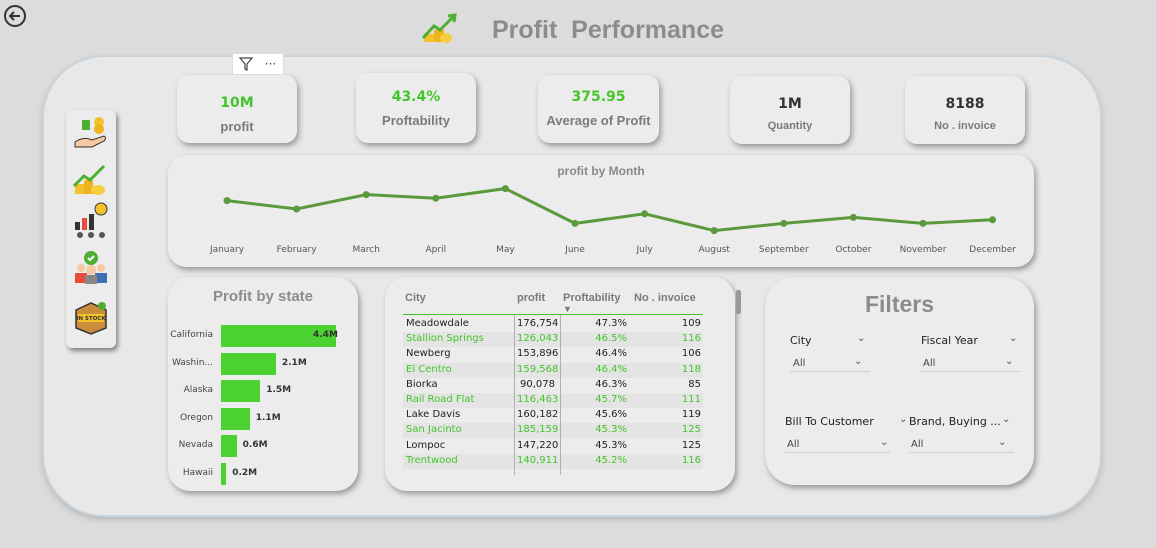 This screenshot has width=1156, height=548. I want to click on table-row: Stallion Springs 126,043 46.5% 116, so click(553, 340).